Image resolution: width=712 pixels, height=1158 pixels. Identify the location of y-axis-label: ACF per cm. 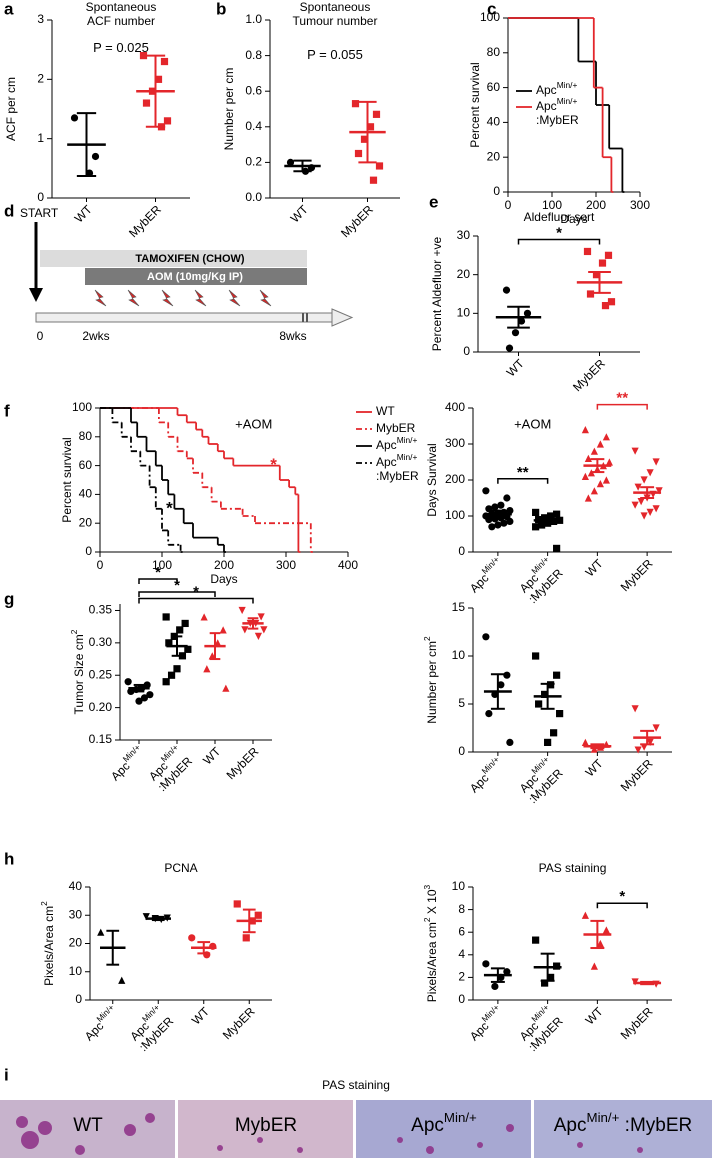
(11, 109).